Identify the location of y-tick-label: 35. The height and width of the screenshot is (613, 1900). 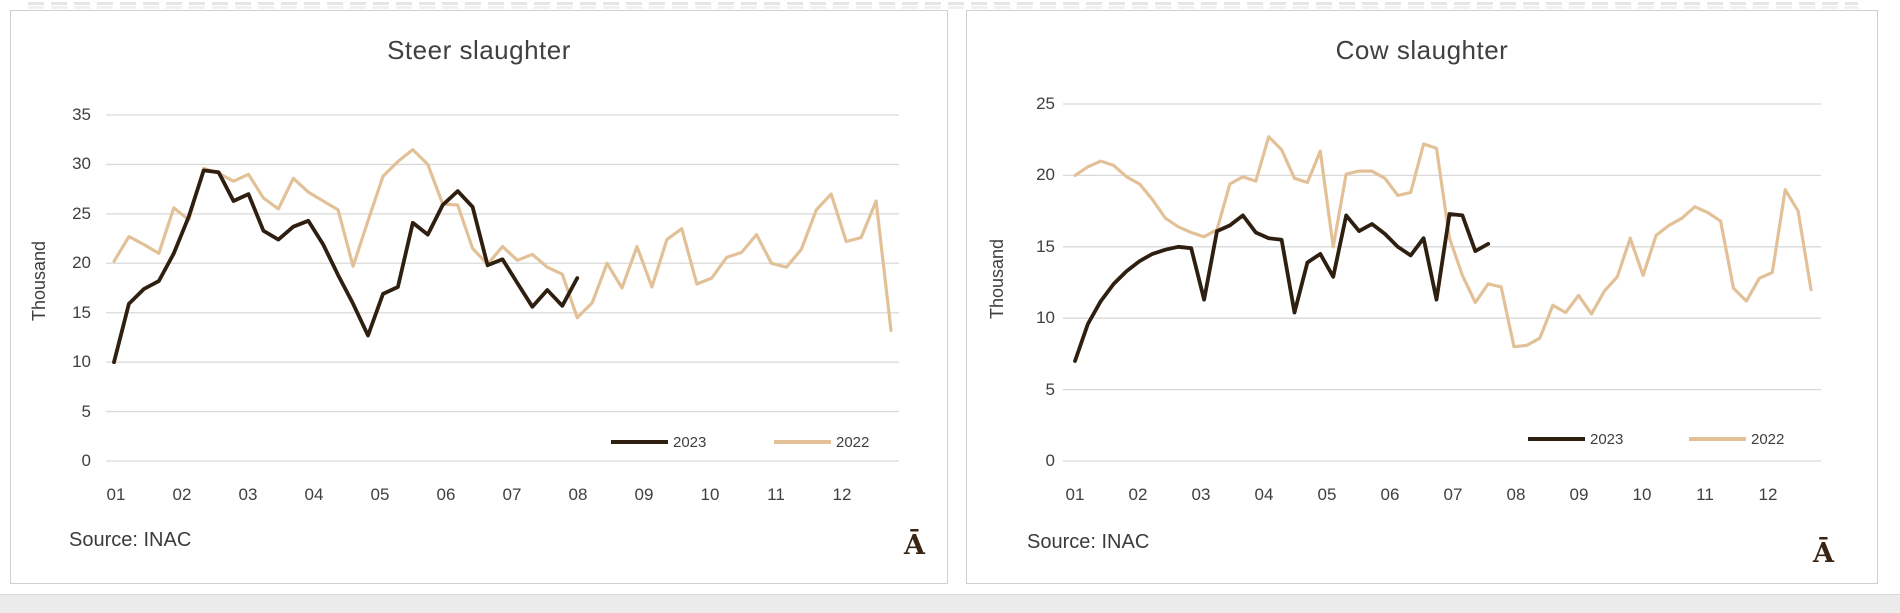
(81, 114).